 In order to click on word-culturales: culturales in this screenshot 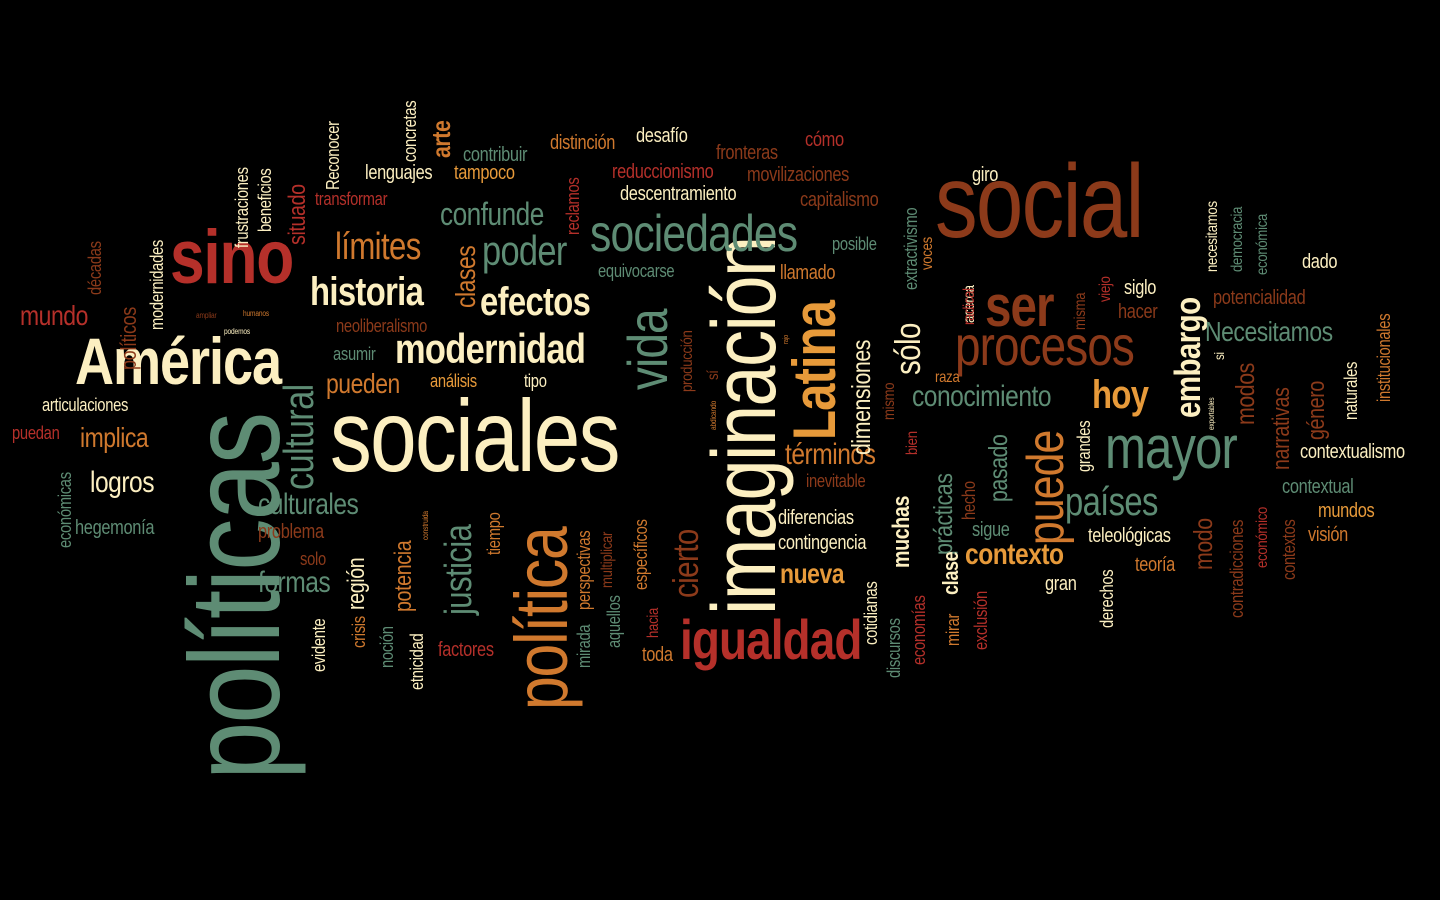, I will do `click(308, 504)`.